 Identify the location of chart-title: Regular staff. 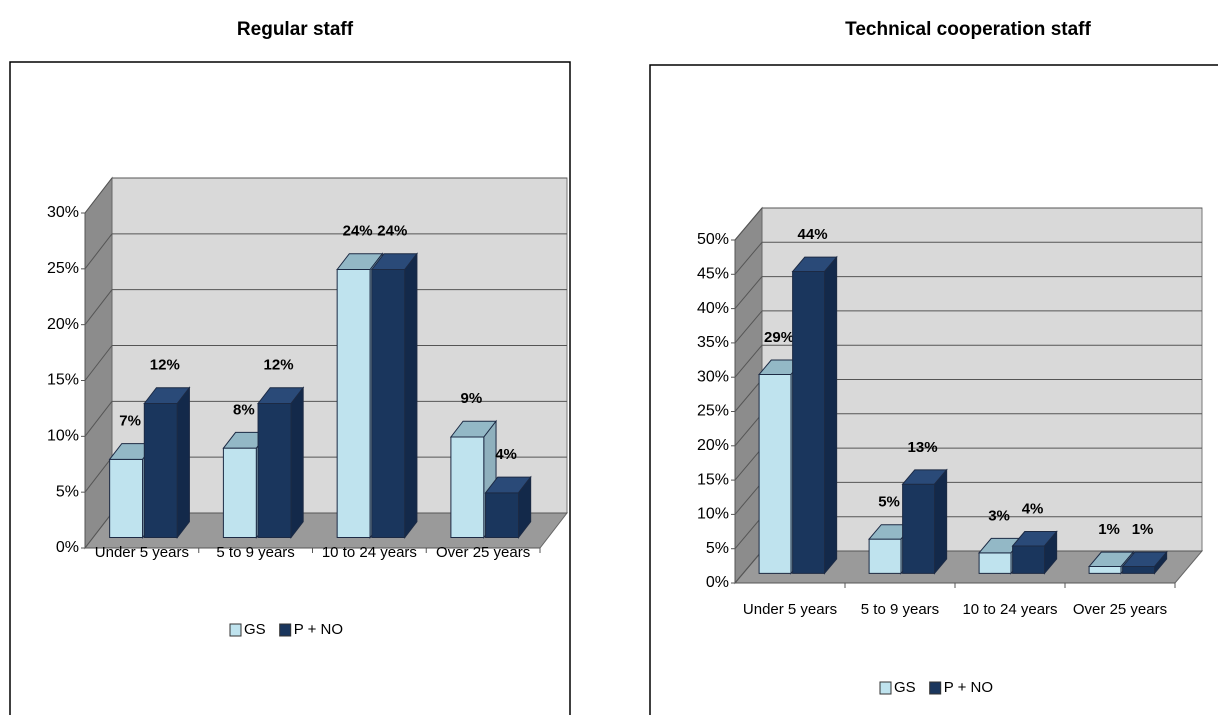
(295, 29).